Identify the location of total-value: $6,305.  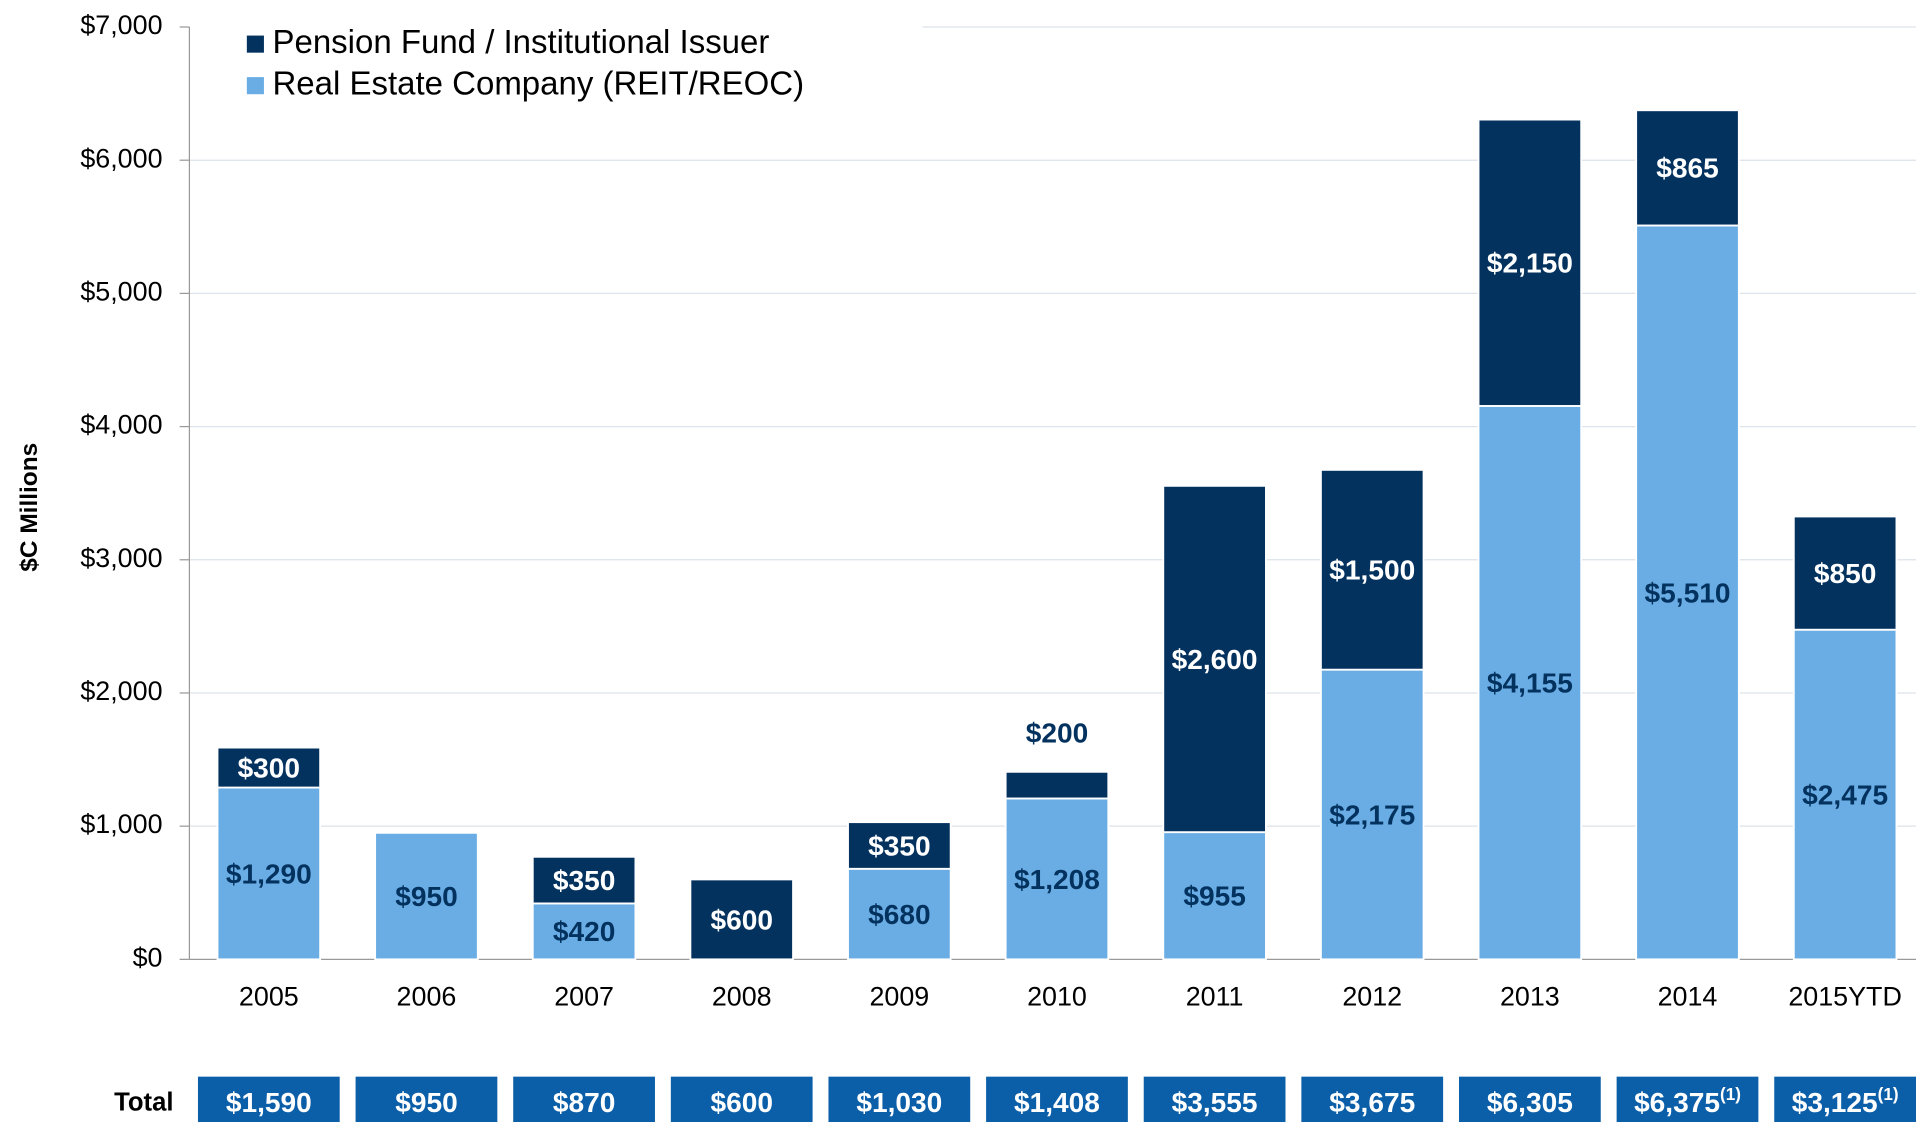
(1530, 1102).